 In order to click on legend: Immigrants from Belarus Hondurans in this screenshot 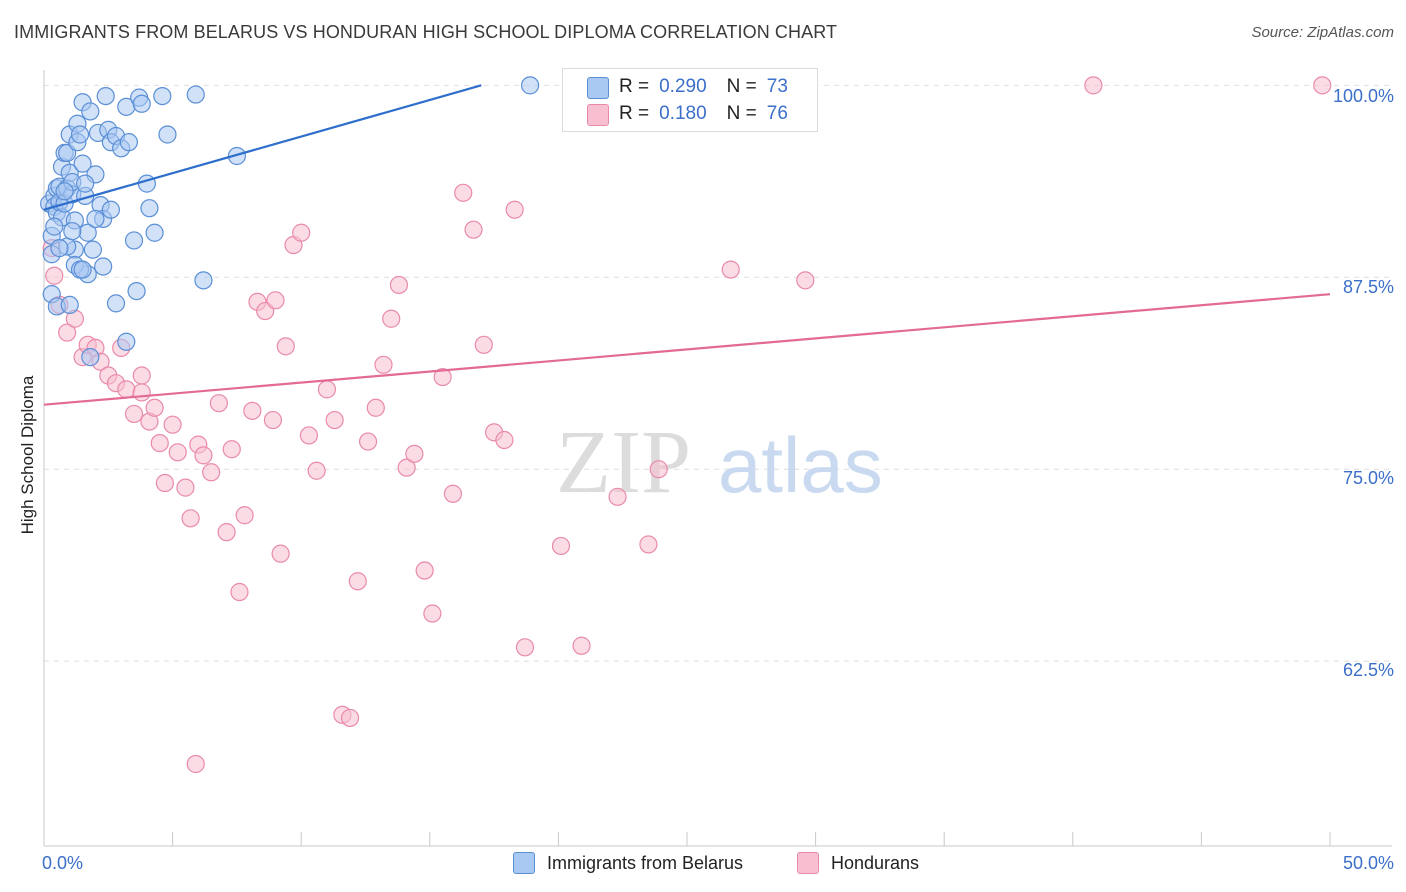, I will do `click(703, 865)`.